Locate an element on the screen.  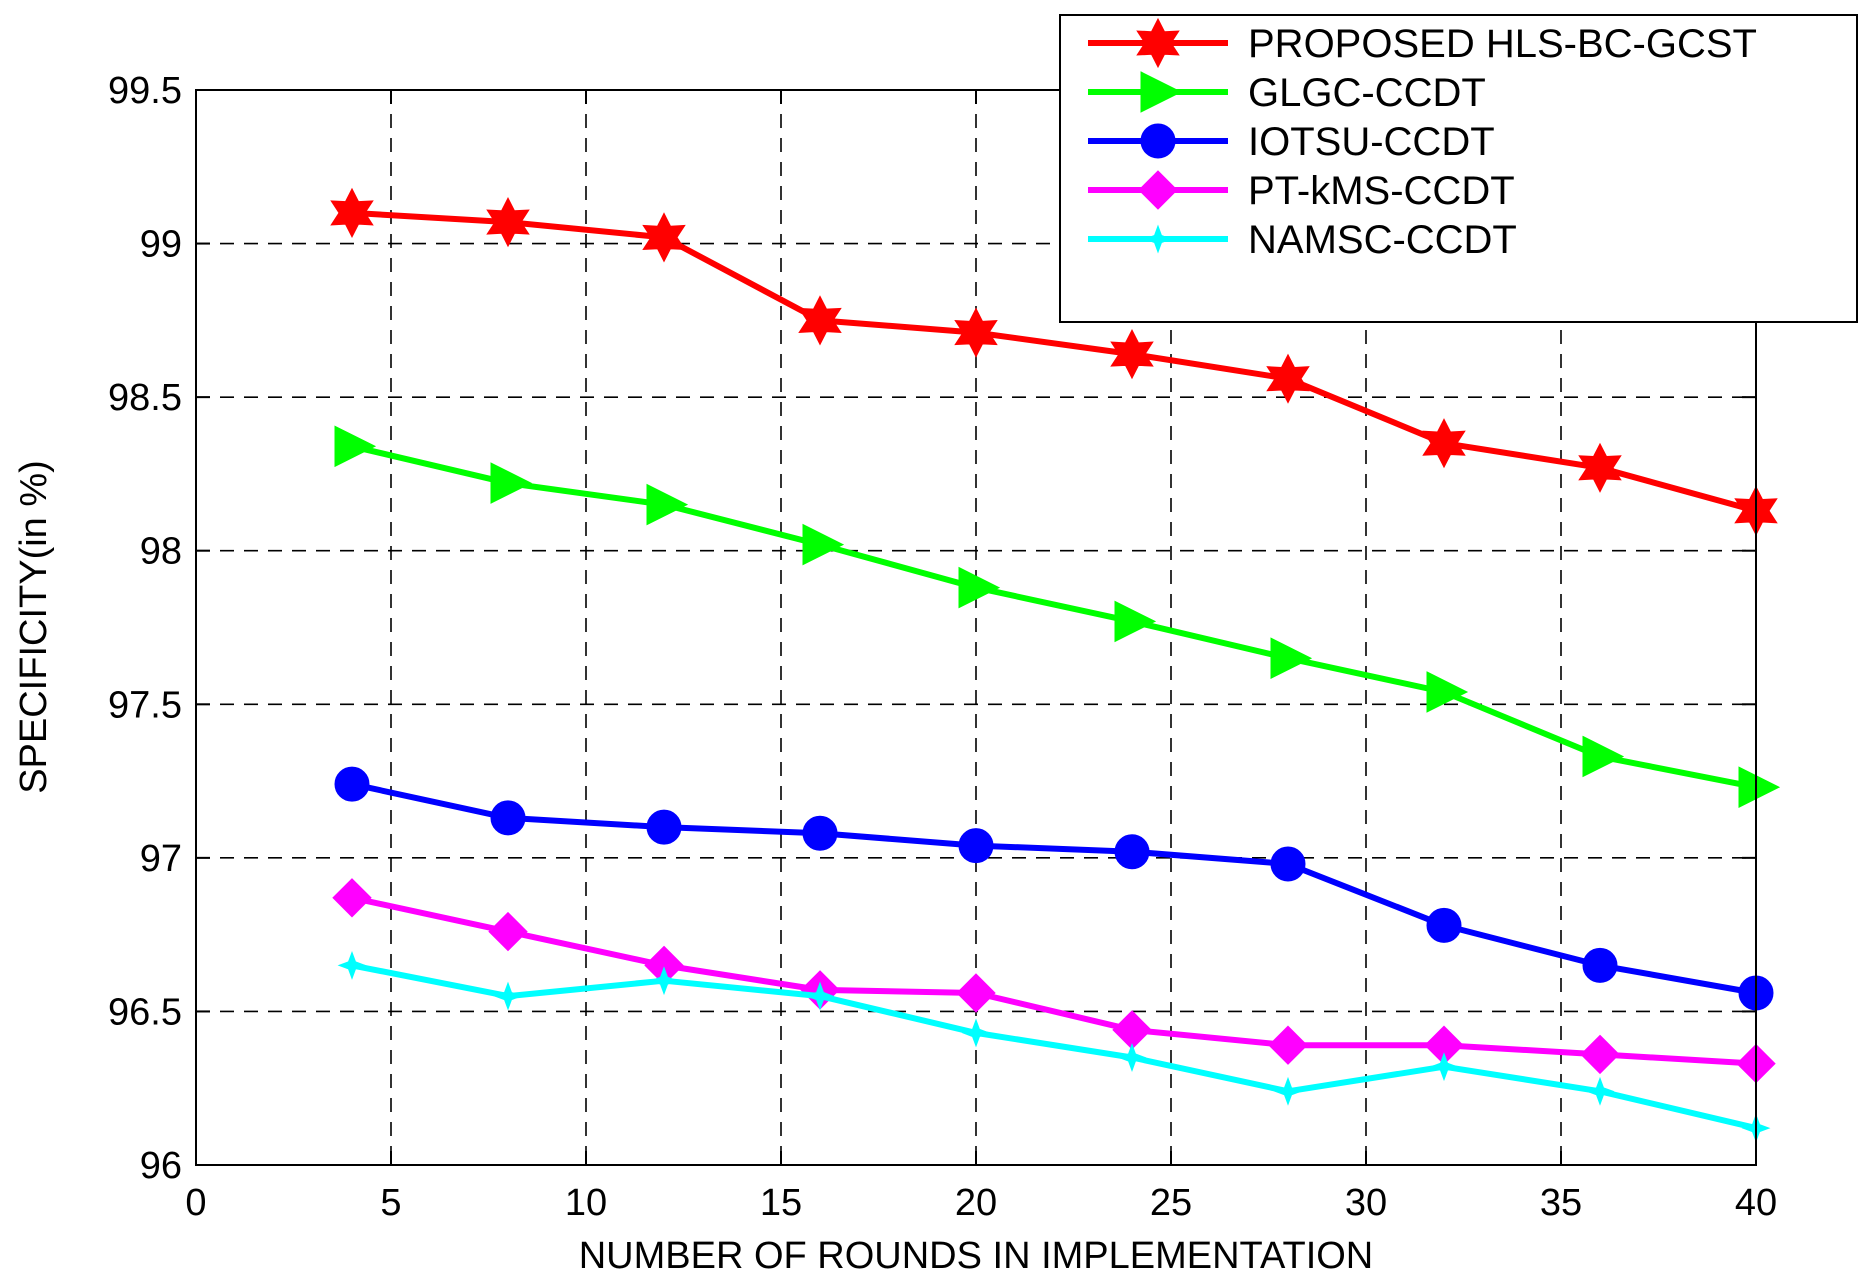
y-tick-label: 99 is located at coordinates (161, 245).